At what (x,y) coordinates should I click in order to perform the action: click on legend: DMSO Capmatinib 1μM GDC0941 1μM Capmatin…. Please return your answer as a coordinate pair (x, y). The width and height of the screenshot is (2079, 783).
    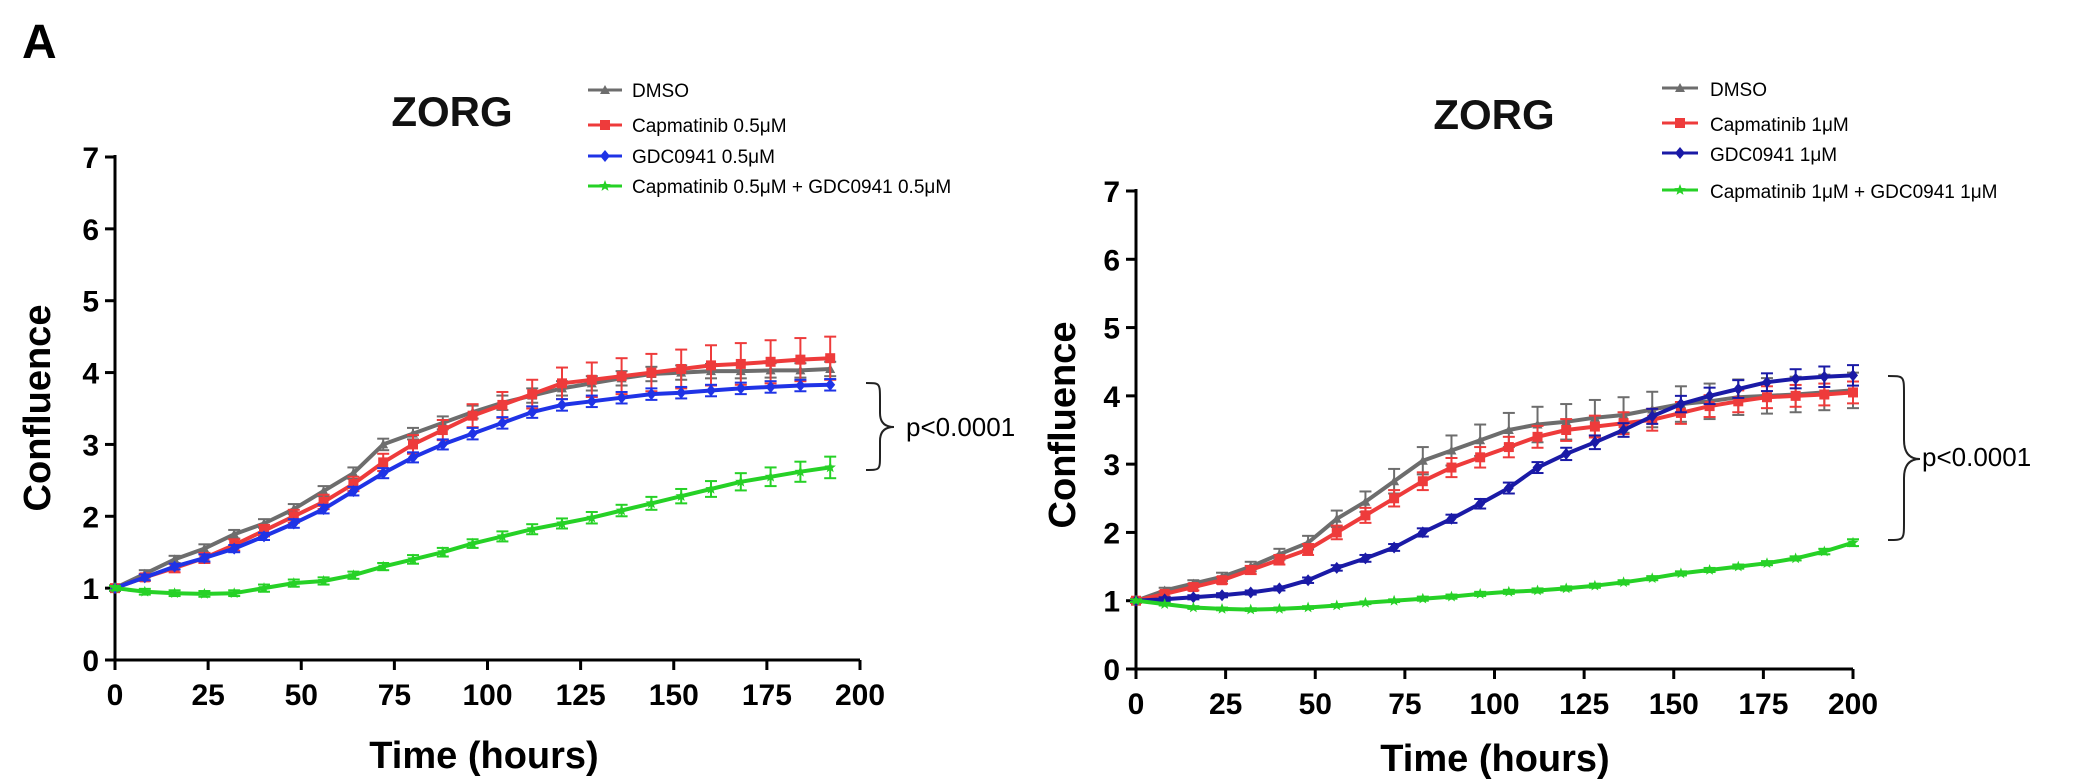
    Looking at the image, I should click on (1830, 141).